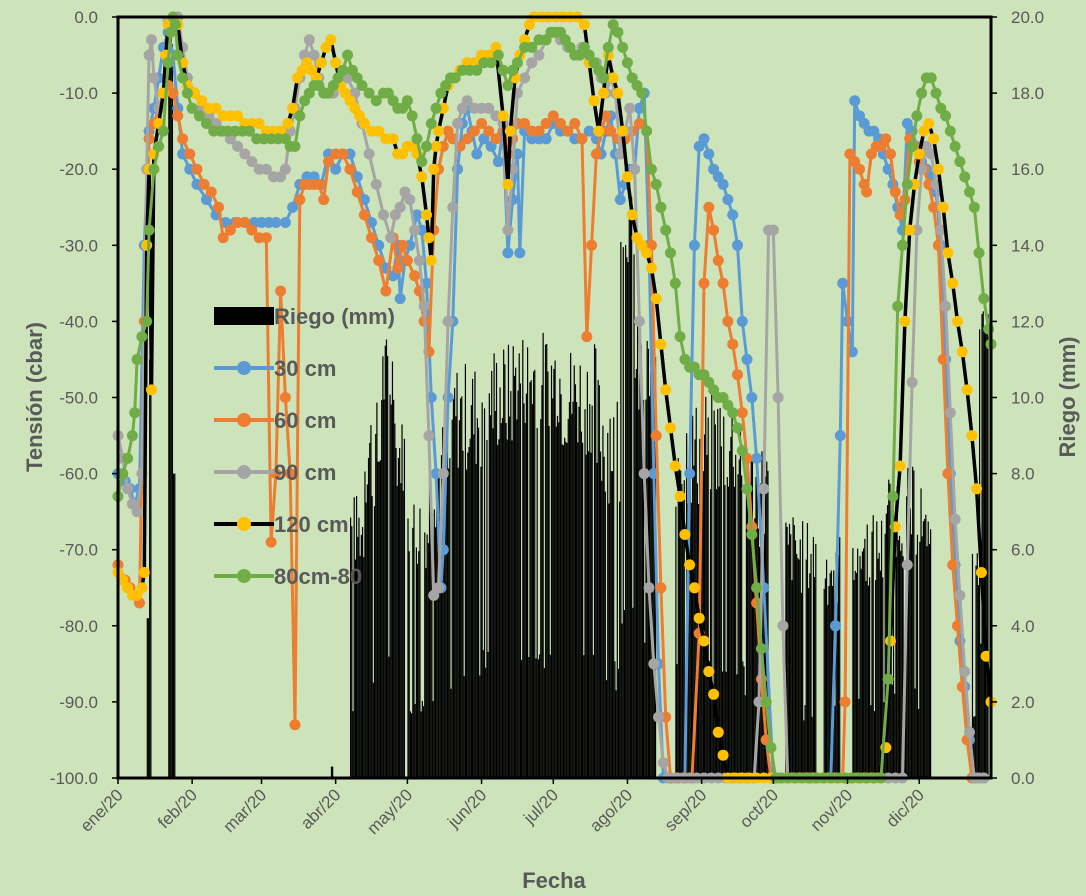 The image size is (1086, 896). I want to click on legend-label: 80cm-80, so click(318, 576).